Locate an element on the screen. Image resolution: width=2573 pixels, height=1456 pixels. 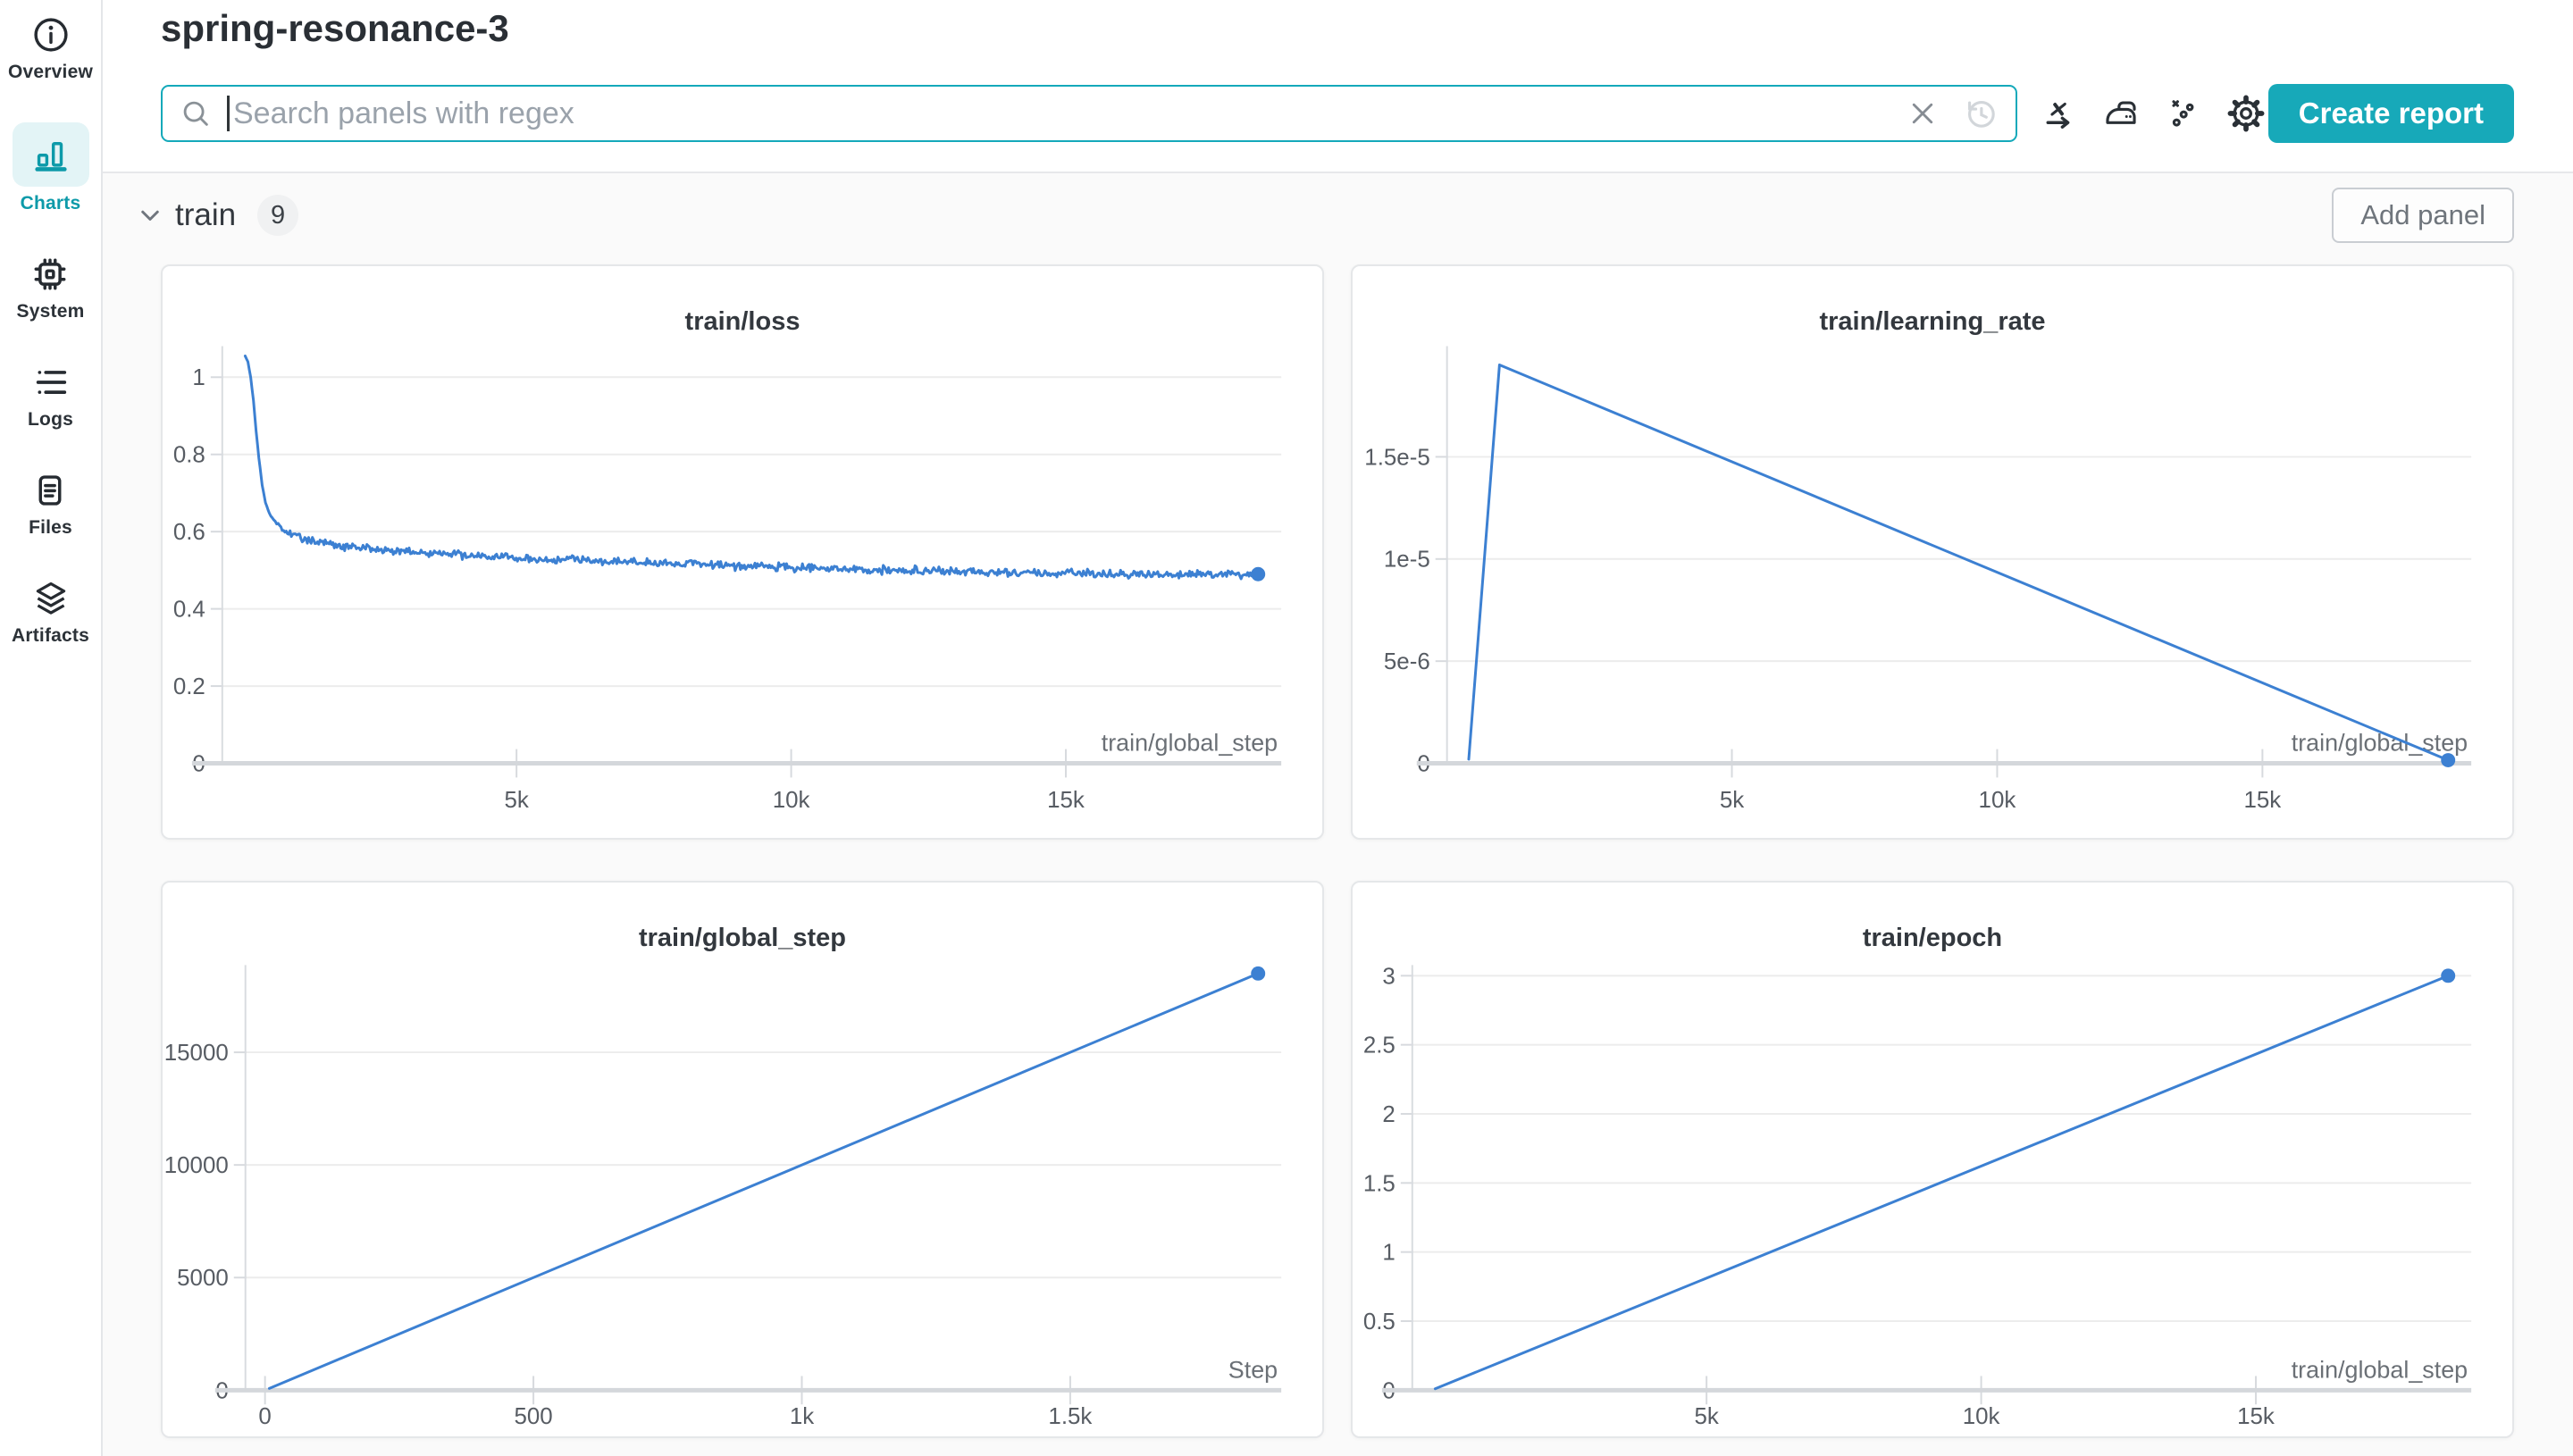
sidebar-item-label: Logs is located at coordinates (50, 419).